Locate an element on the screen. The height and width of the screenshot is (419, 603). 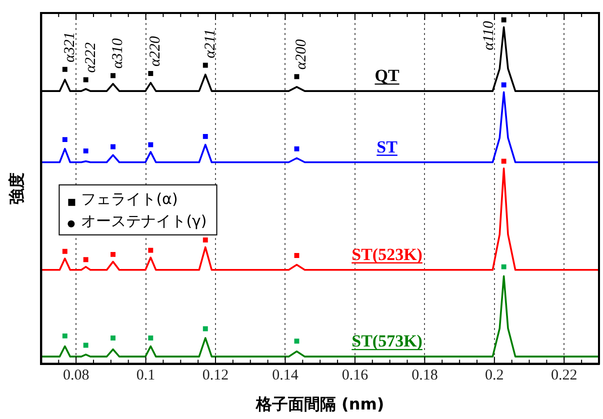
x-tick-label: 0.14 is located at coordinates (285, 376).